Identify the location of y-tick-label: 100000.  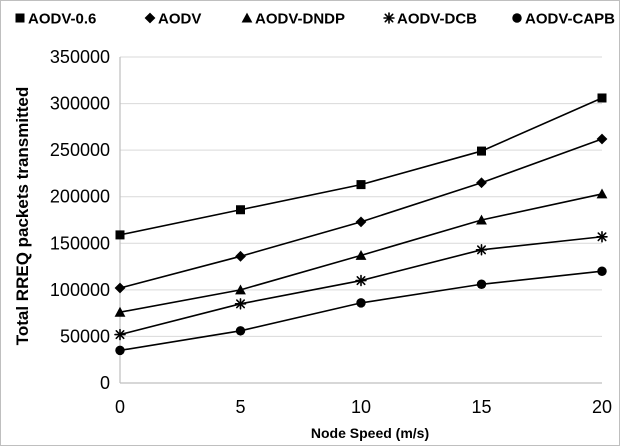
(80, 290).